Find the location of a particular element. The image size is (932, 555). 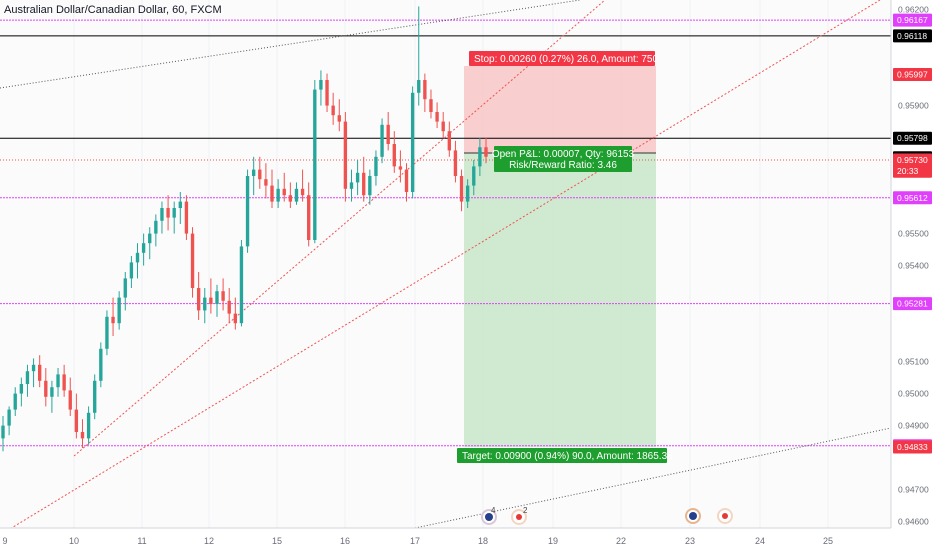

level-badge-2: 0.95798 is located at coordinates (912, 138).